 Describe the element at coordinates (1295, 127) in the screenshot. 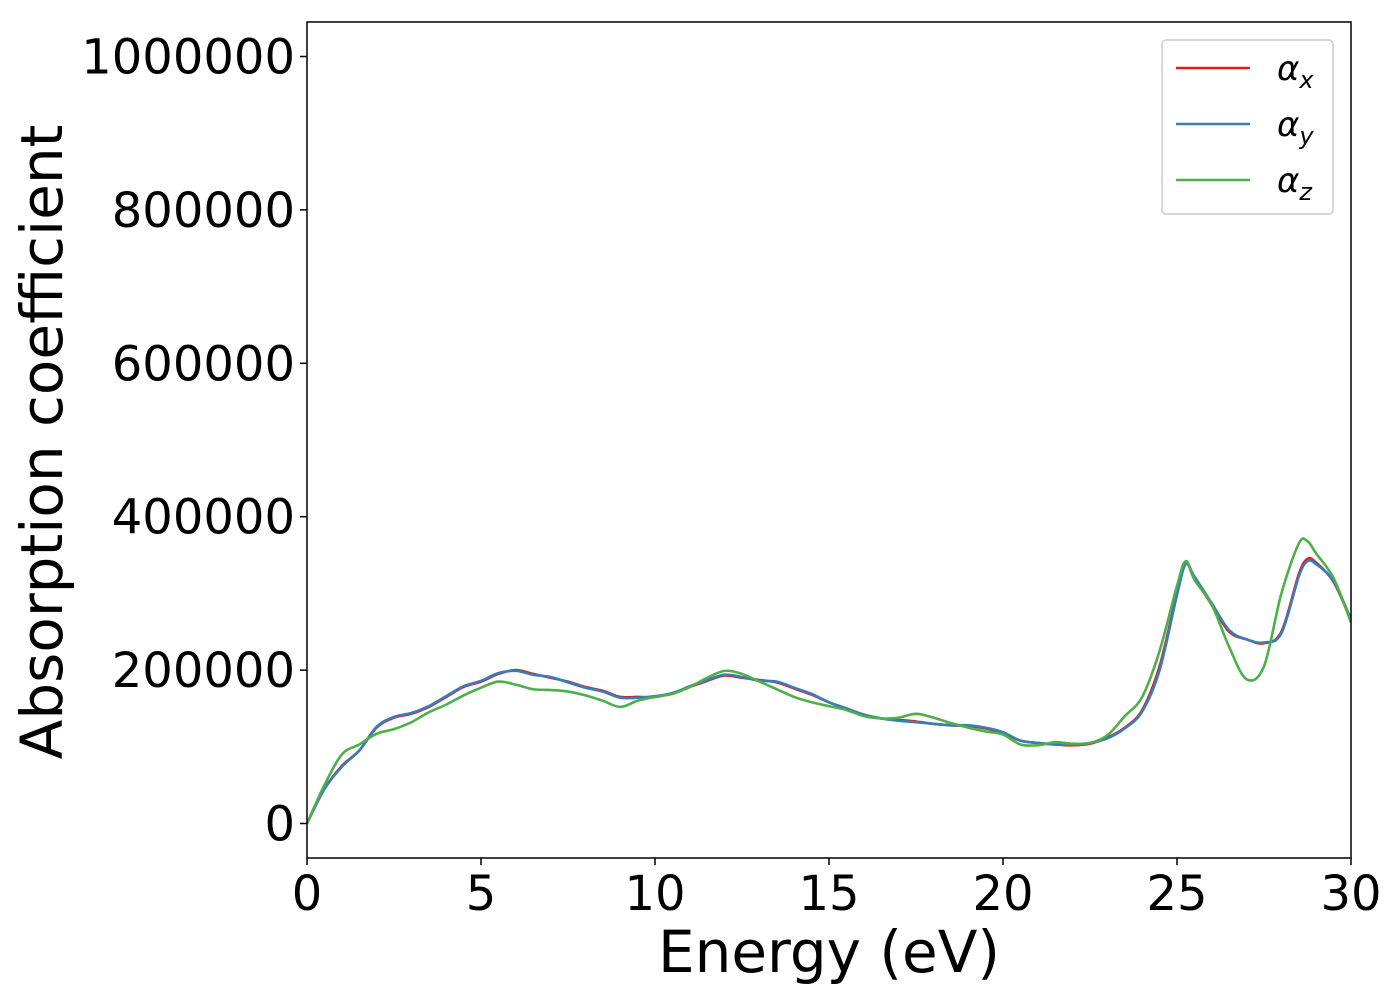

I see `legend-label-y: αy` at that location.